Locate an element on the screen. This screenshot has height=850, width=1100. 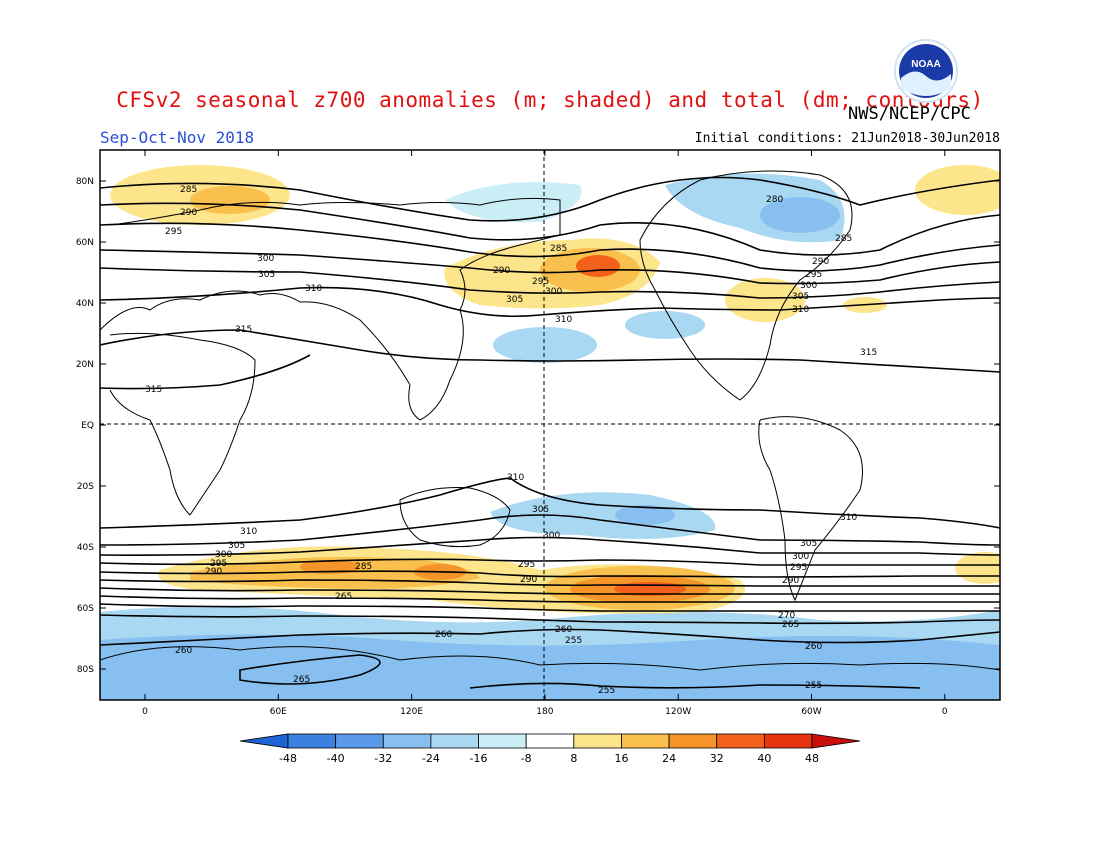
contour-label-300-s2: 300 is located at coordinates (223, 555).